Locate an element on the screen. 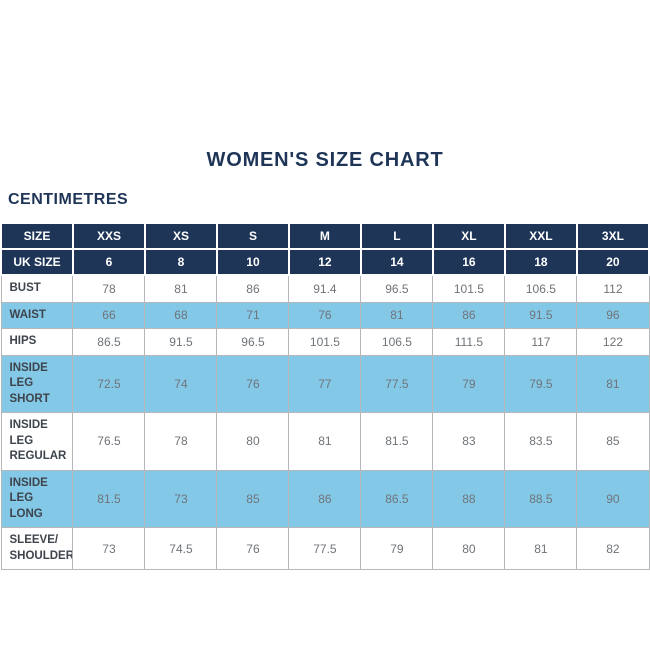 The width and height of the screenshot is (650, 650). measurement-value-cell: 83 is located at coordinates (469, 441).